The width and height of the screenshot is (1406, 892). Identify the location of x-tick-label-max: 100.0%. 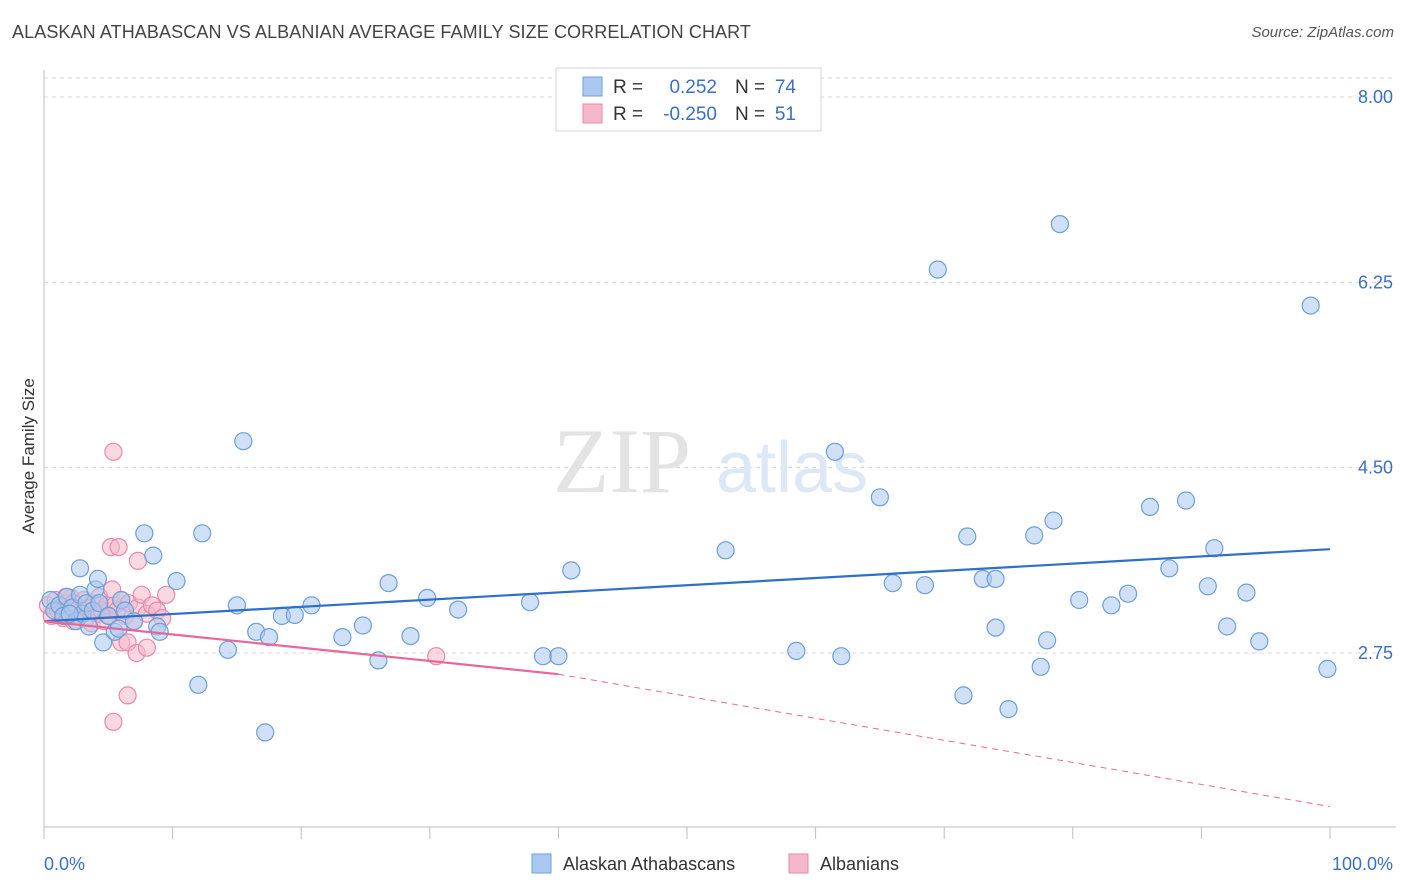
(1362, 864).